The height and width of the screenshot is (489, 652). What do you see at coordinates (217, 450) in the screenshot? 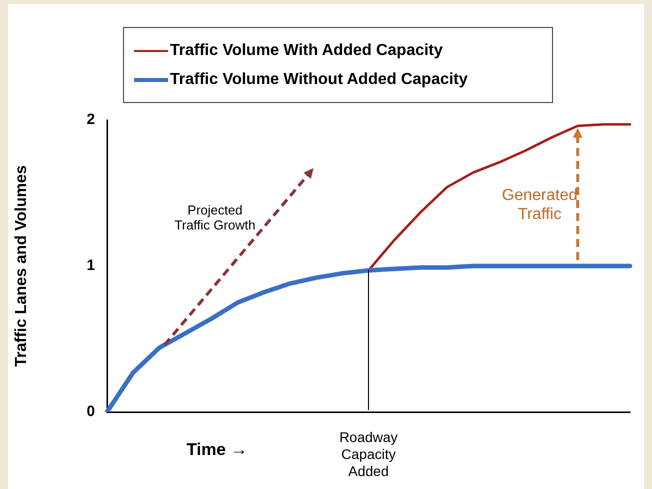
I see `x-axis-title: Time →` at bounding box center [217, 450].